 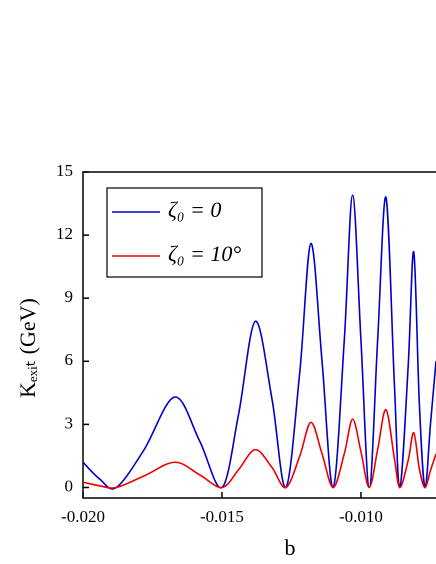 I want to click on y-axis-title: Kₑₓᵢₜ (GeV), so click(x=27, y=348).